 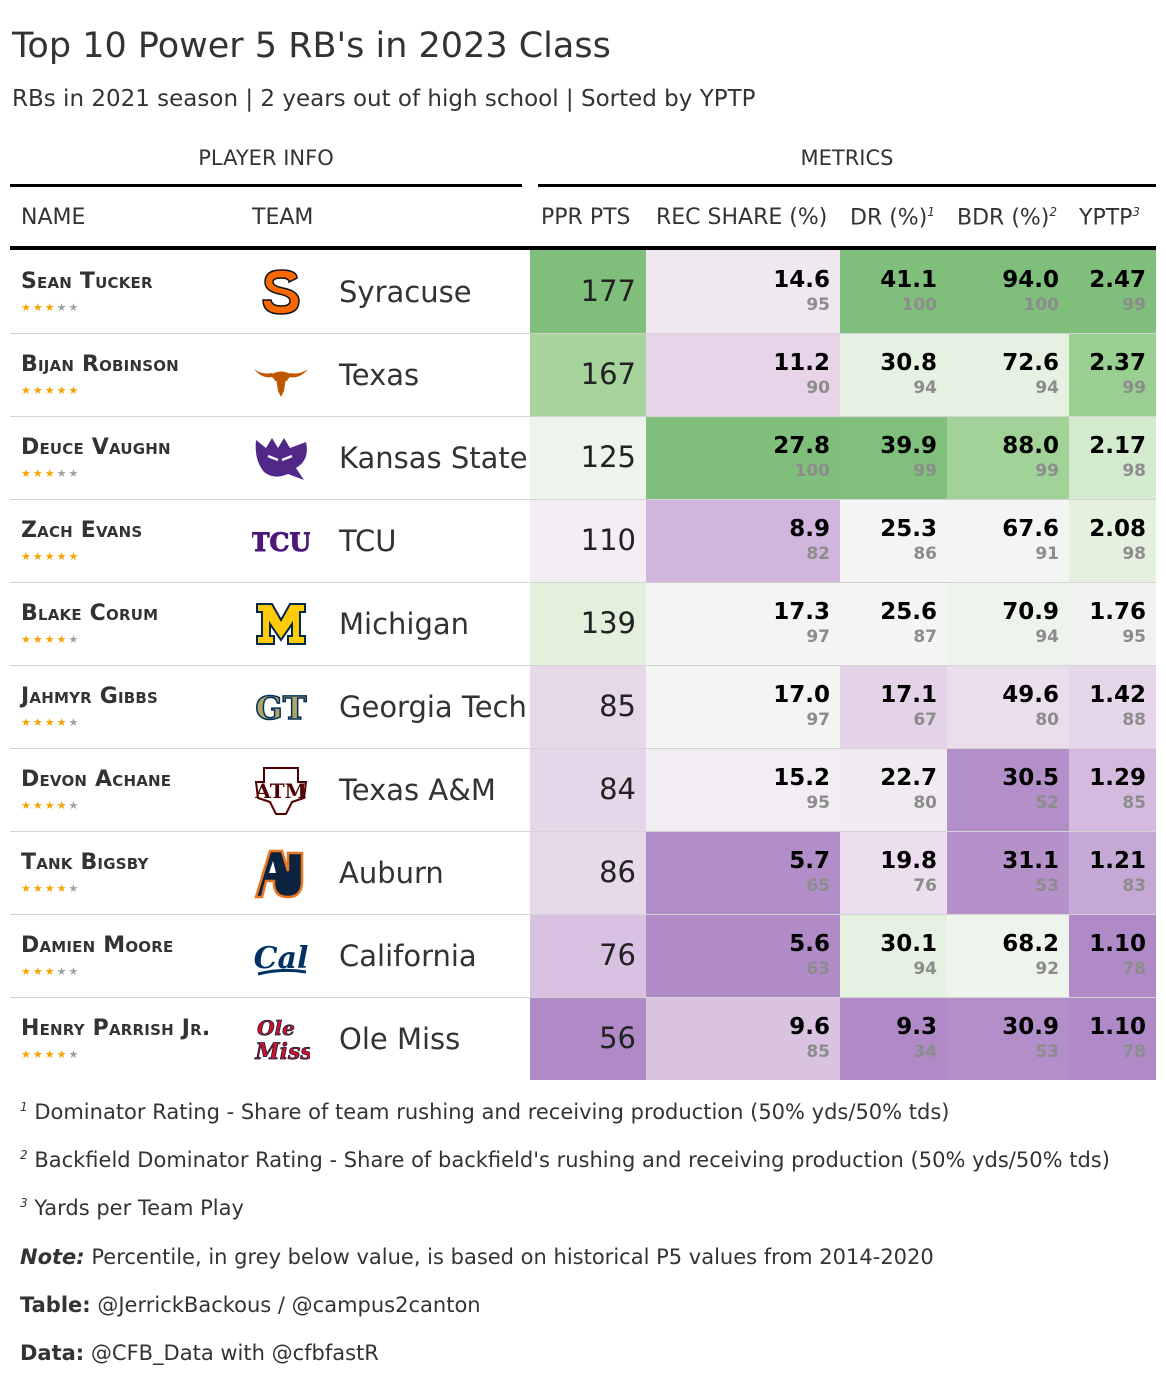 What do you see at coordinates (801, 363) in the screenshot?
I see `rec-value: 11.2` at bounding box center [801, 363].